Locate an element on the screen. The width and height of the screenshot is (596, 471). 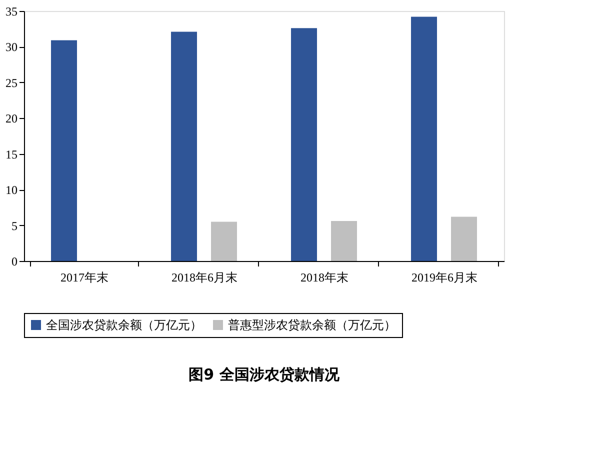
y-tick-label: 25 is located at coordinates (12, 83).